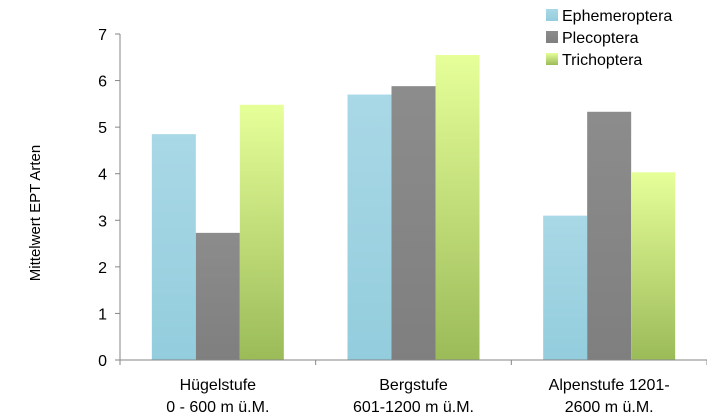 This screenshot has height=419, width=707. I want to click on legend-label-plecoptera: Plecoptera, so click(600, 38).